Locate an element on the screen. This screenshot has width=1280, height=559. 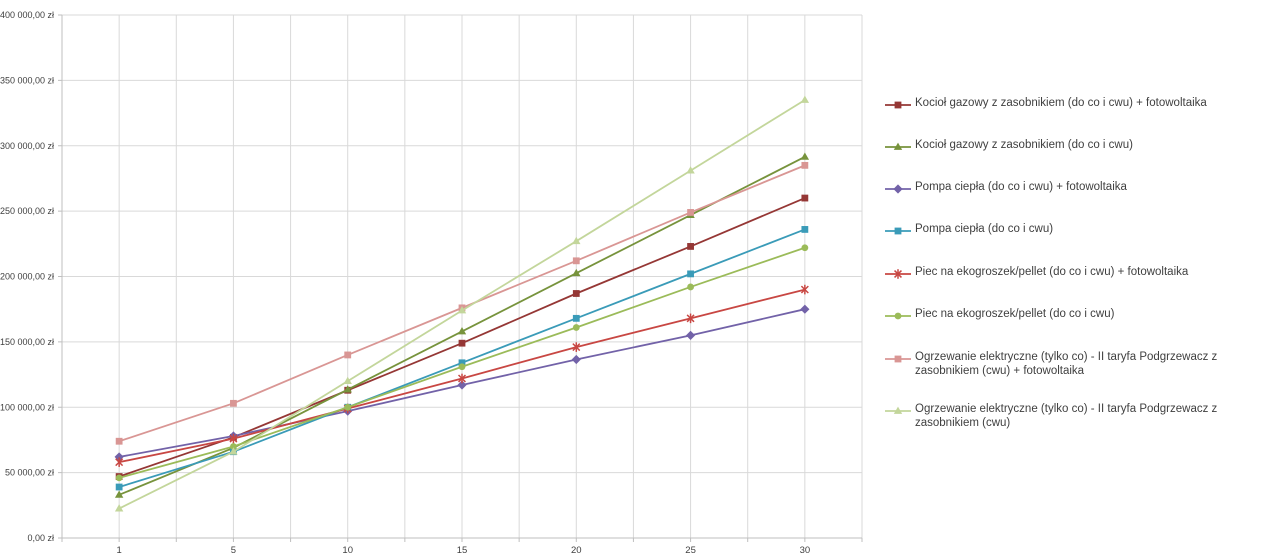
y-axis-tick-label: 0,00 zł is located at coordinates (40, 538).